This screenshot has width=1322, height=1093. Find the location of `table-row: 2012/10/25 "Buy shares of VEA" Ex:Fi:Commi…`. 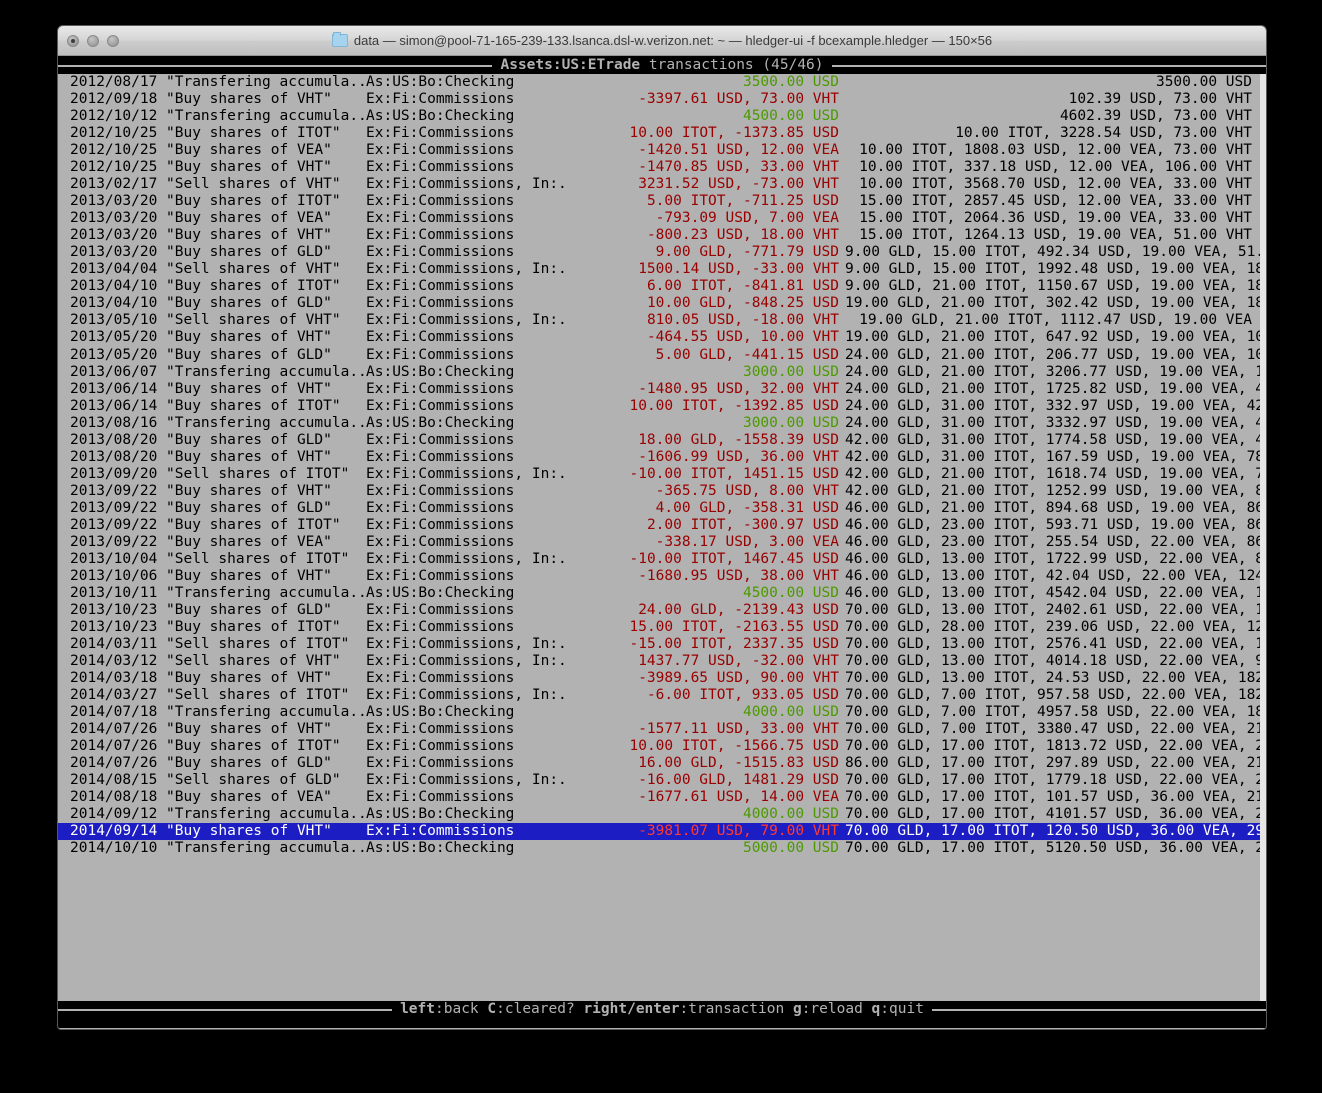

table-row: 2012/10/25 "Buy shares of VEA" Ex:Fi:Commi… is located at coordinates (662, 150).